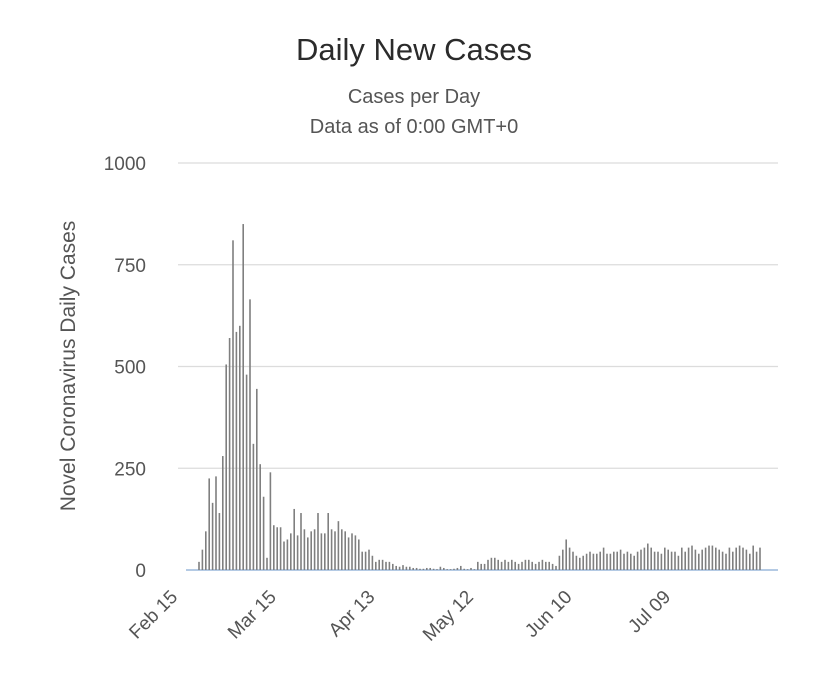  Describe the element at coordinates (352, 614) in the screenshot. I see `x-tick-label: Apr 13` at that location.